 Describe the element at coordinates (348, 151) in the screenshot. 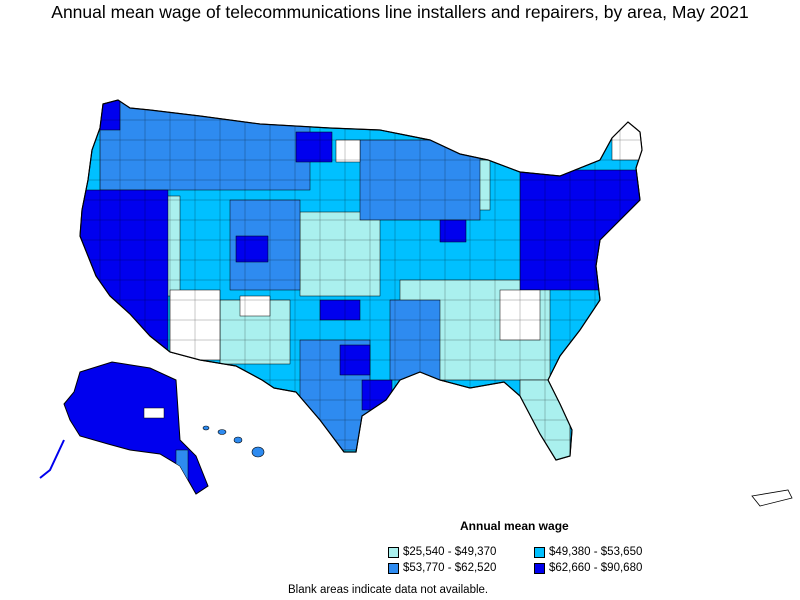

I see `region-north-dakota-nodata` at that location.